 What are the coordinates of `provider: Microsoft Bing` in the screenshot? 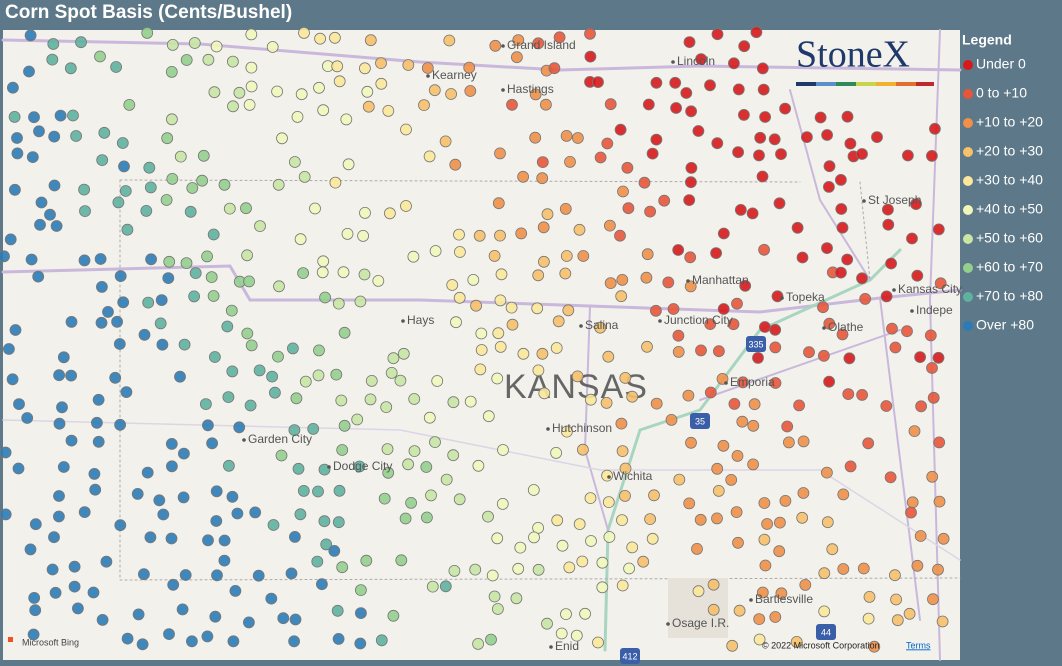 It's located at (50, 642).